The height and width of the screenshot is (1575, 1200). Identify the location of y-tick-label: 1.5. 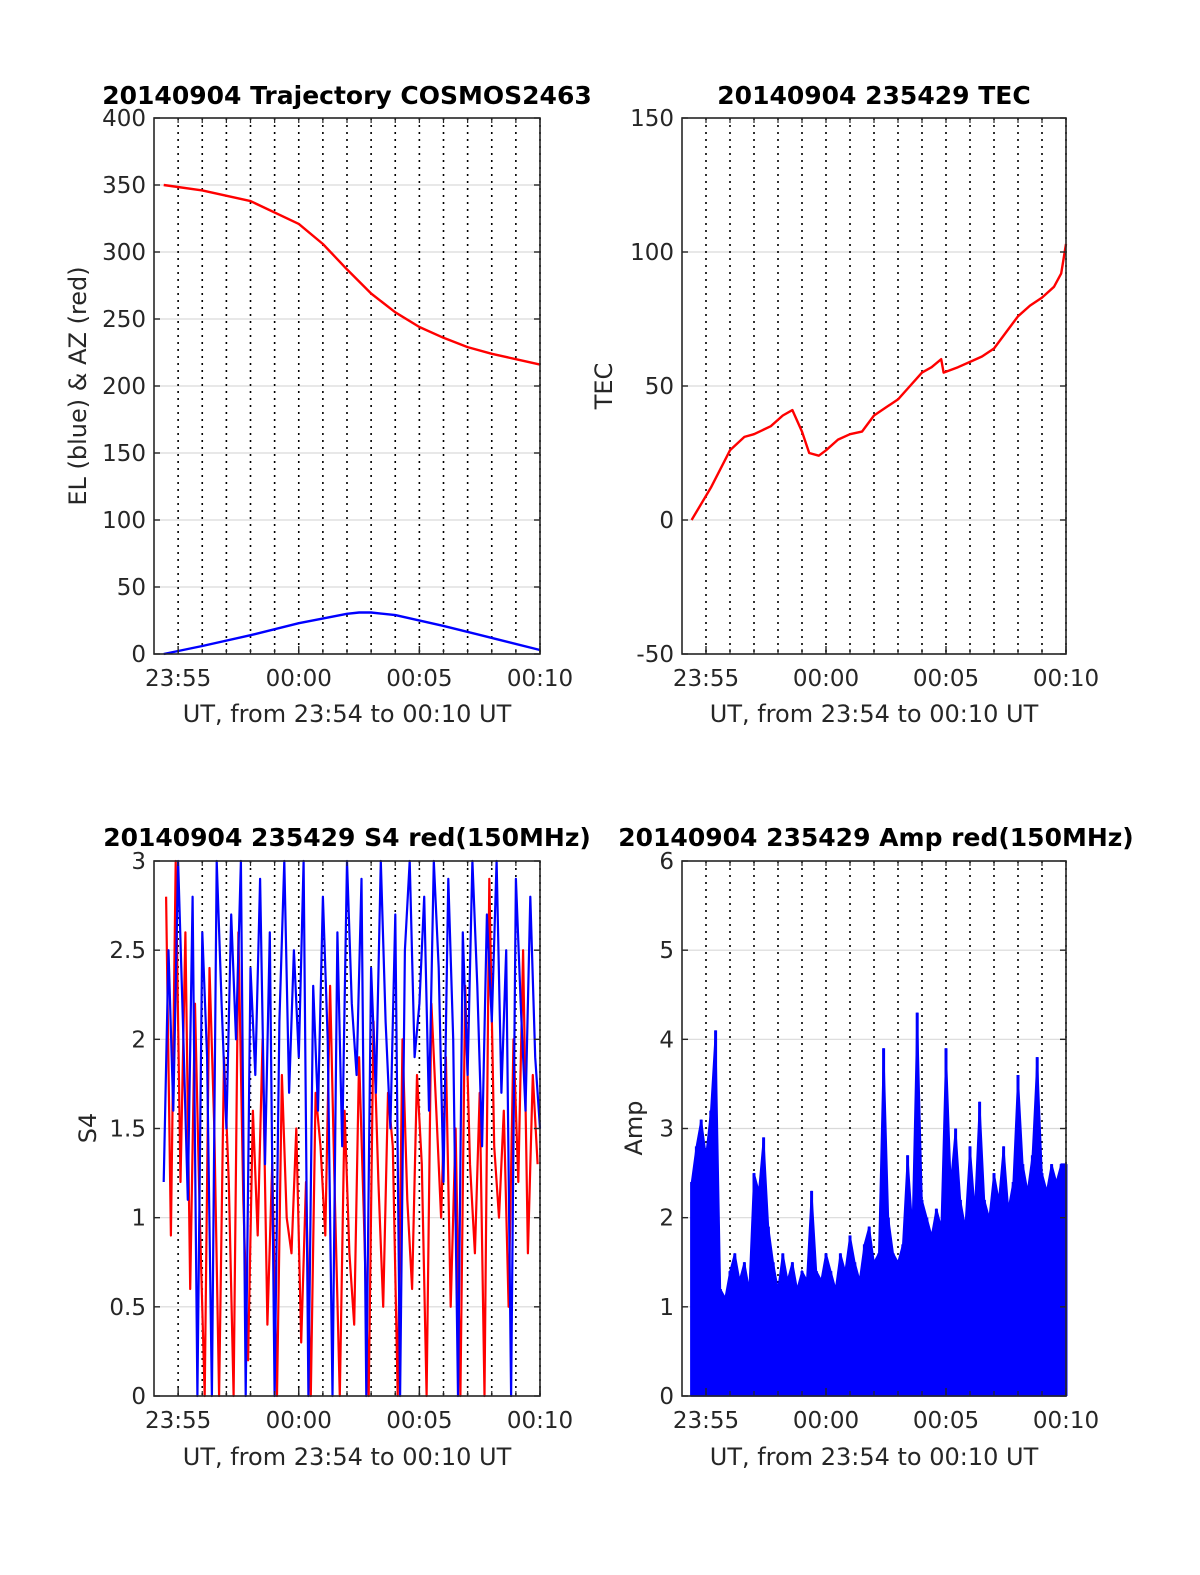
(127, 1130).